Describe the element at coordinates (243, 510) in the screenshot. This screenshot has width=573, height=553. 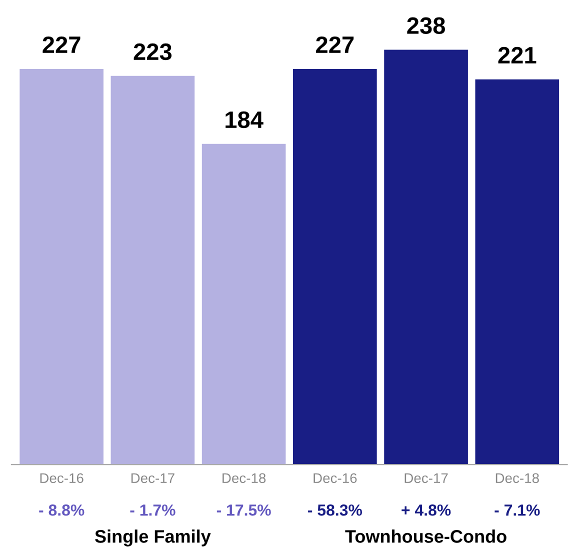
I see `text: - 17.5%` at that location.